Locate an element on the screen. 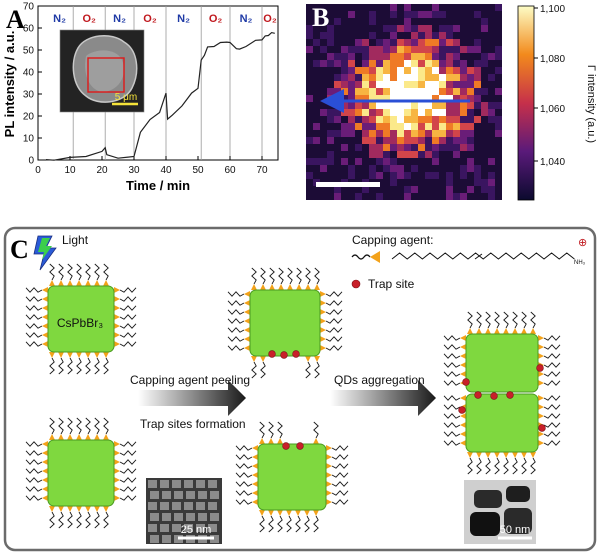 The height and width of the screenshot is (554, 600). x-tick-label: 10 is located at coordinates (70, 170).